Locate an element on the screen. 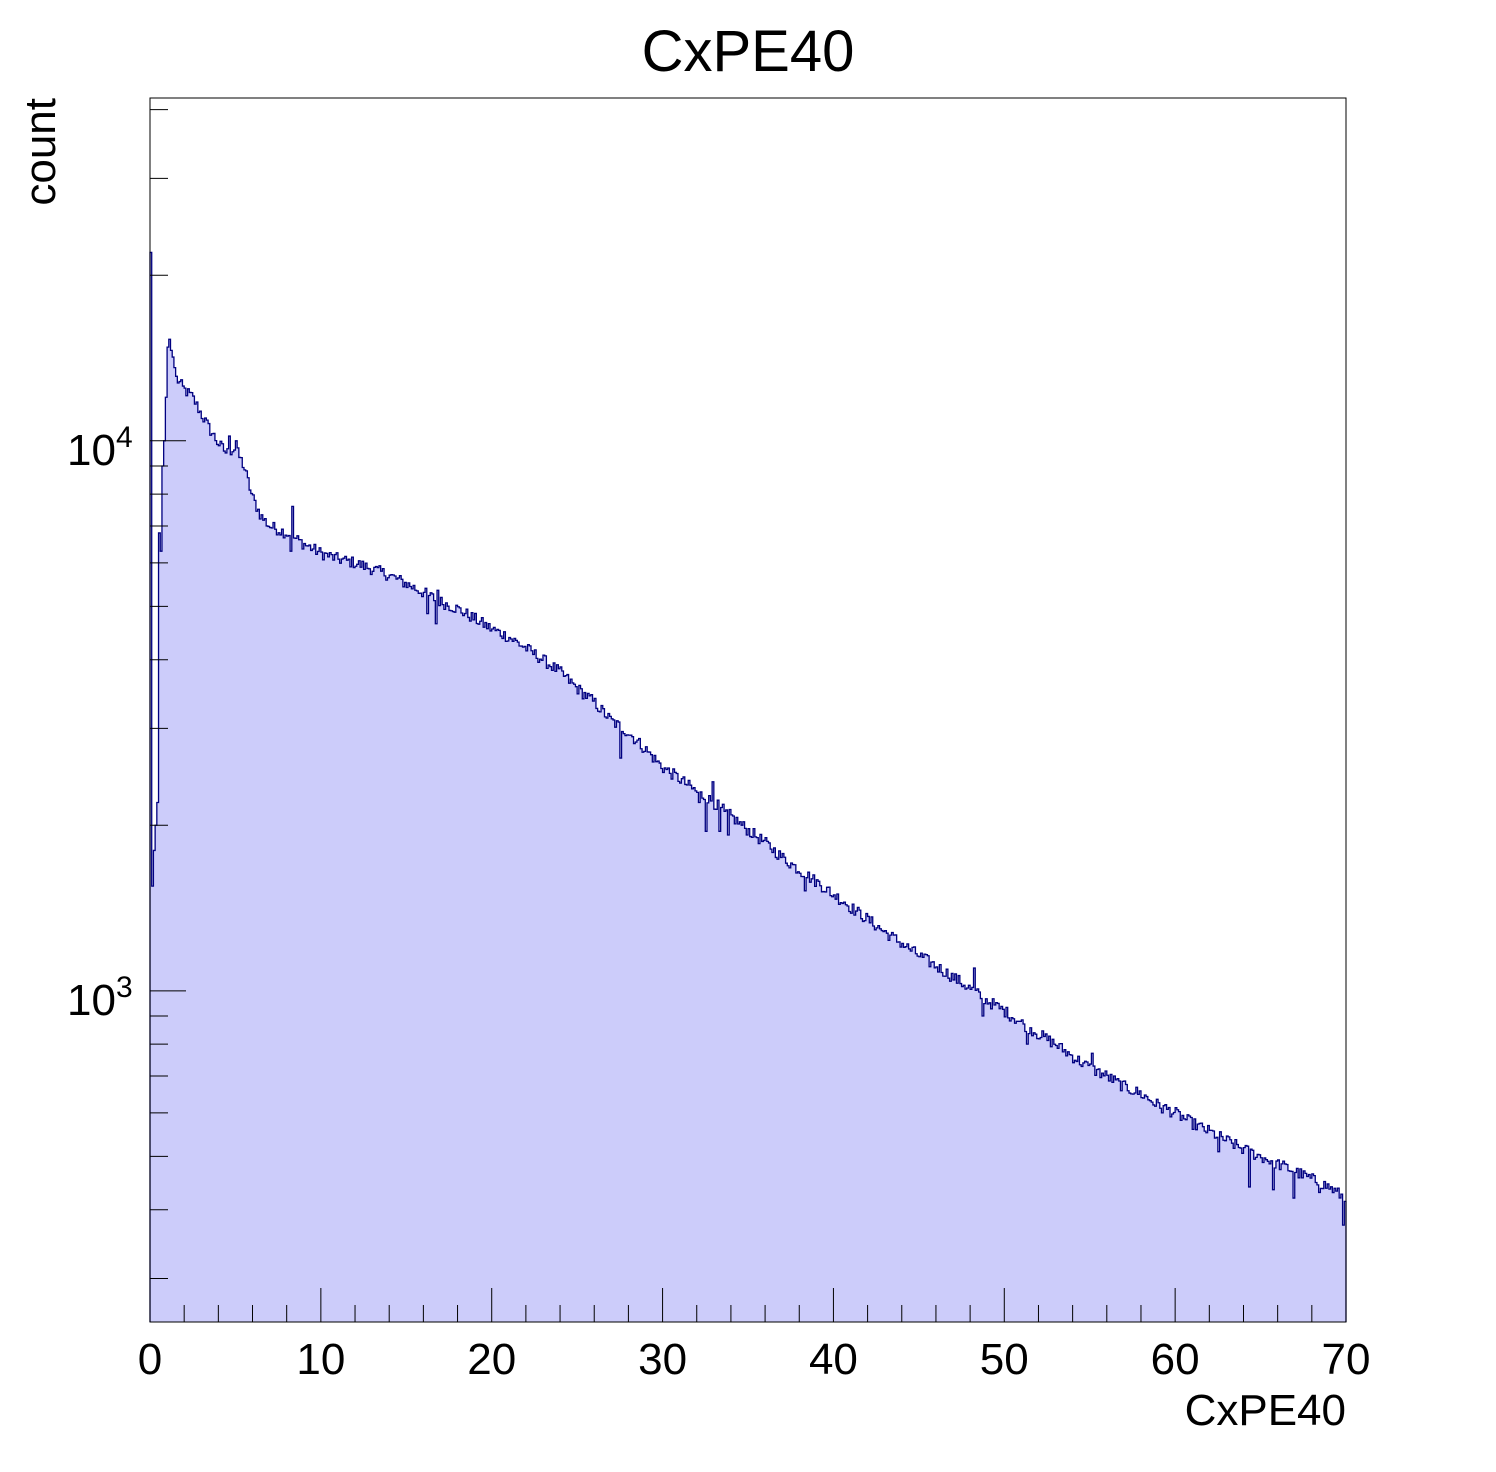 This screenshot has width=1496, height=1472. x-tick-label: 10 is located at coordinates (320, 1359).